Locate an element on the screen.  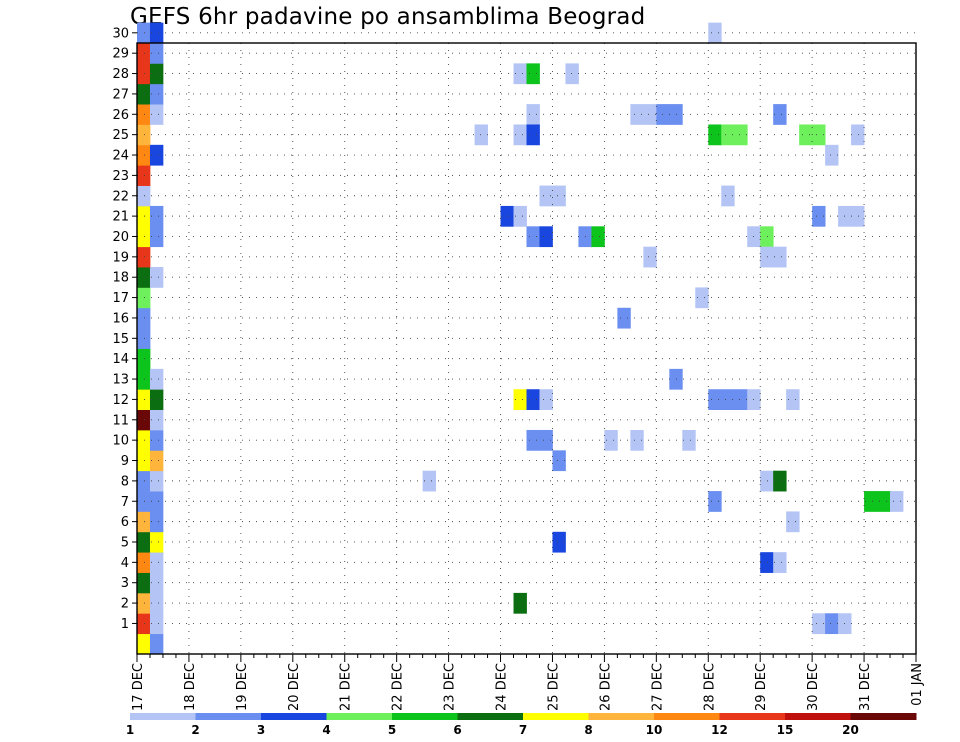
x-tick-label: 24 DEC is located at coordinates (502, 687).